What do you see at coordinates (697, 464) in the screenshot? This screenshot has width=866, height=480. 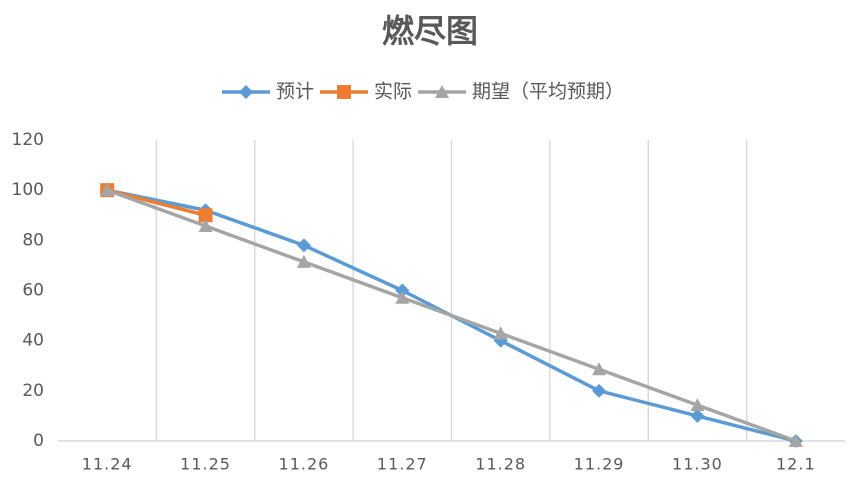 I see `x-tick-label: 11.30` at bounding box center [697, 464].